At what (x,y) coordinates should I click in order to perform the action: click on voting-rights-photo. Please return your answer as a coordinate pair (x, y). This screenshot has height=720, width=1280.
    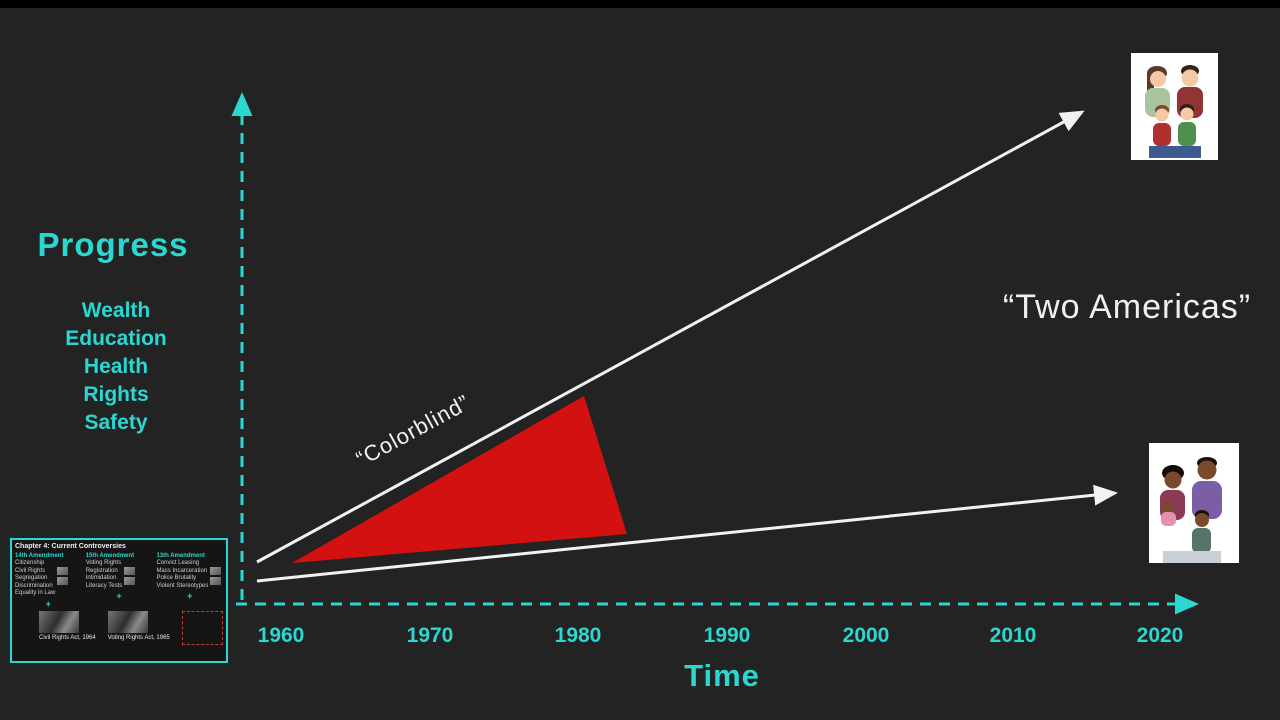
    Looking at the image, I should click on (127, 621).